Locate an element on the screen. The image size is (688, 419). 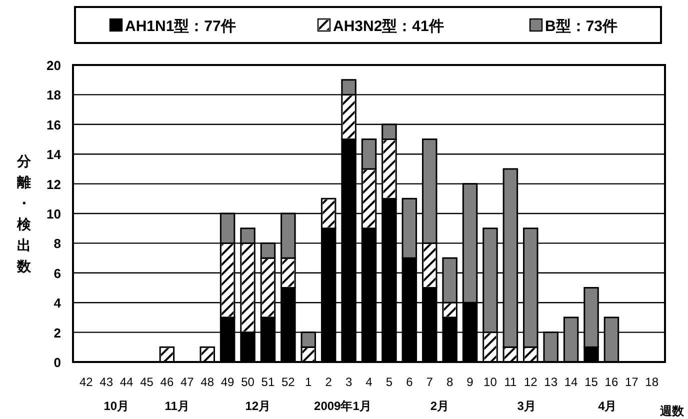
y-tick-label: 6 is located at coordinates (57, 273).